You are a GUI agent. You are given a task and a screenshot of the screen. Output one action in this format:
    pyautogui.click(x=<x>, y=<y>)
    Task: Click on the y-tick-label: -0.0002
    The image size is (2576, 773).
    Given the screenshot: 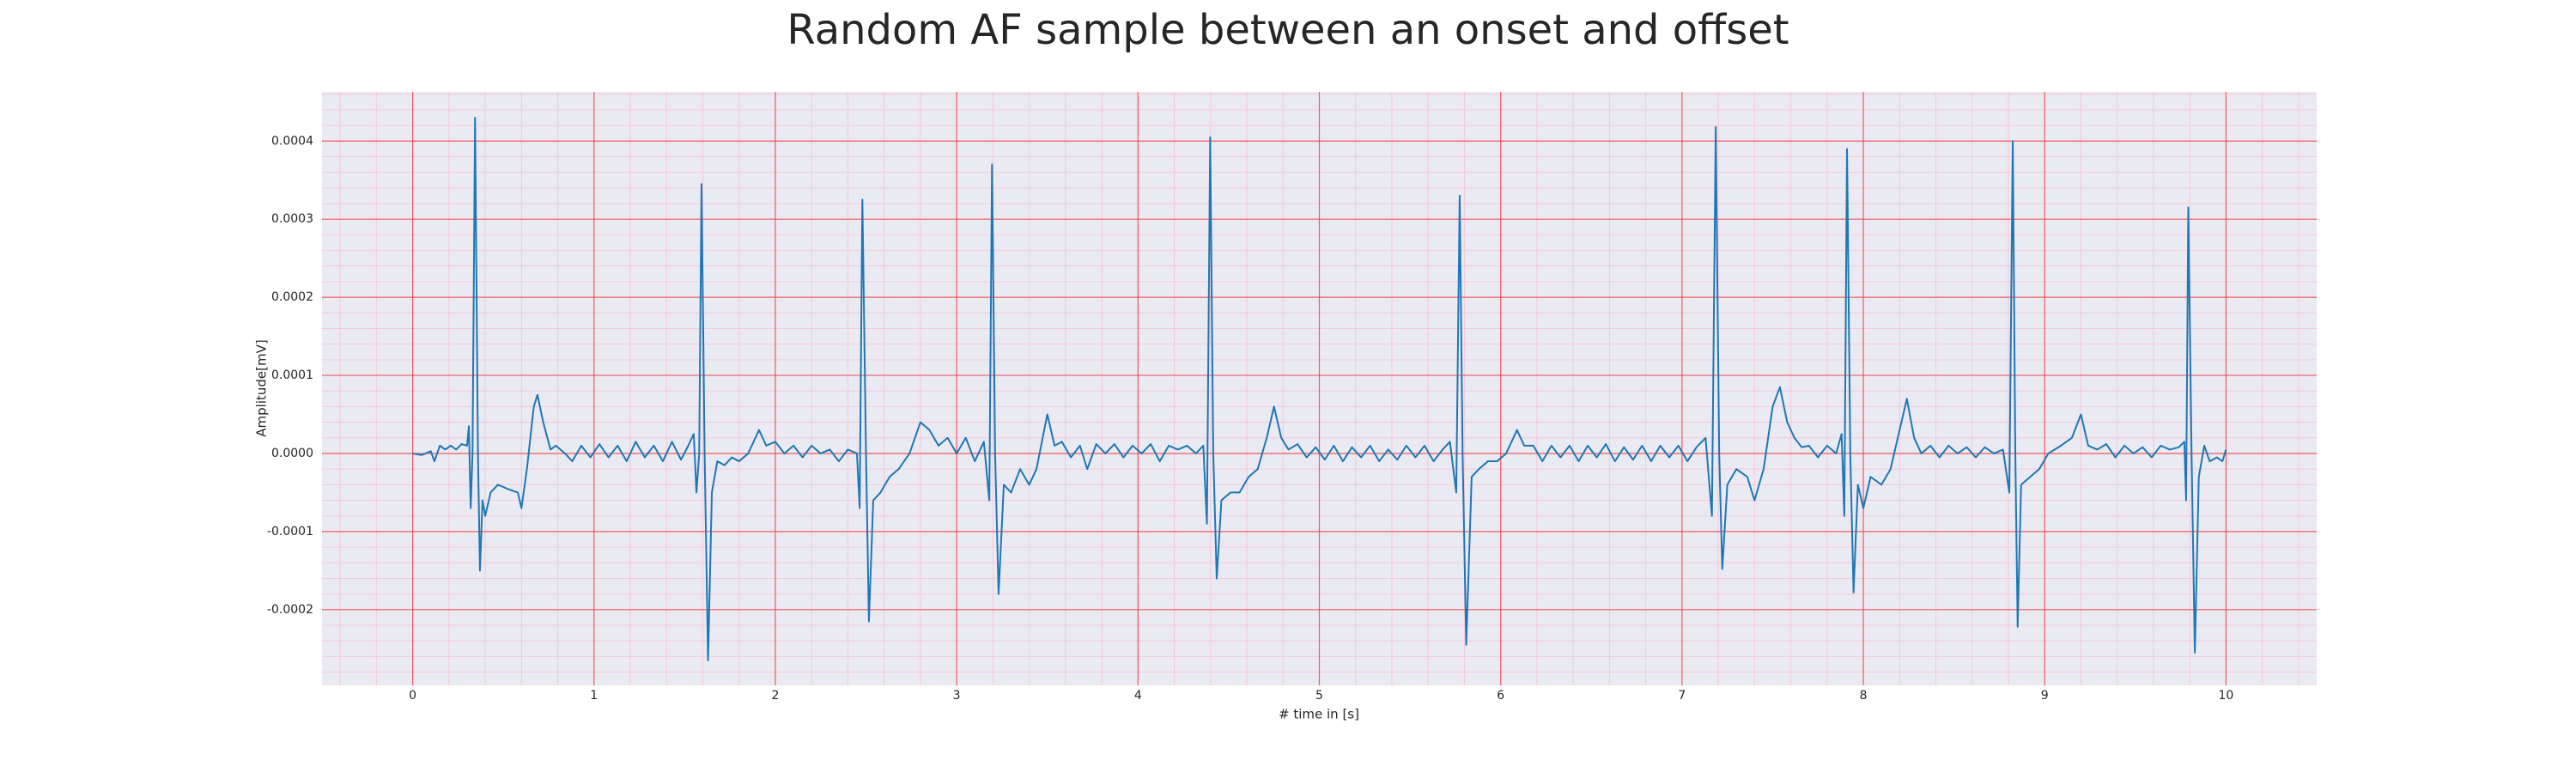 What is the action you would take?
    pyautogui.click(x=290, y=610)
    